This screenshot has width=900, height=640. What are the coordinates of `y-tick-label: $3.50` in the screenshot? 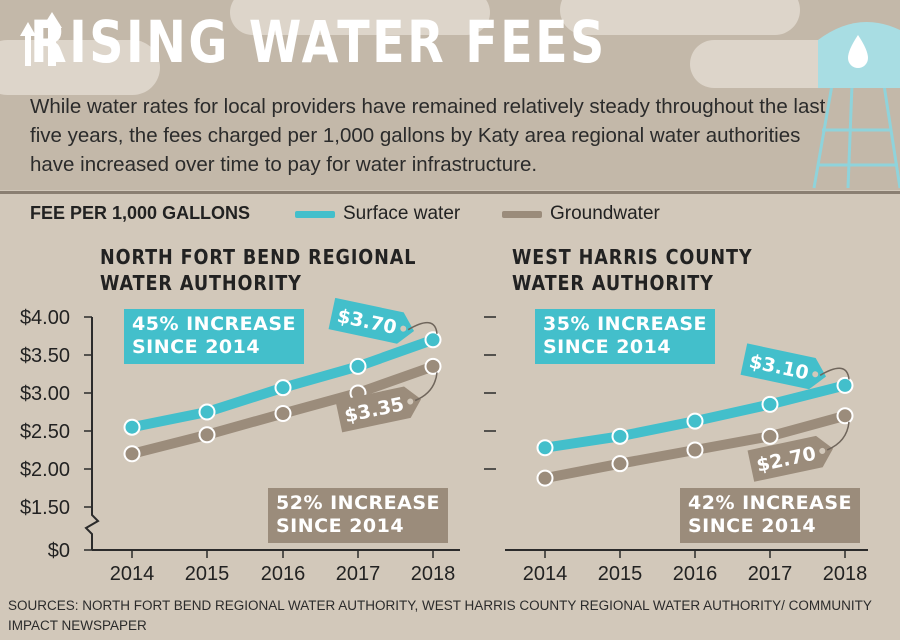 It's located at (45, 356).